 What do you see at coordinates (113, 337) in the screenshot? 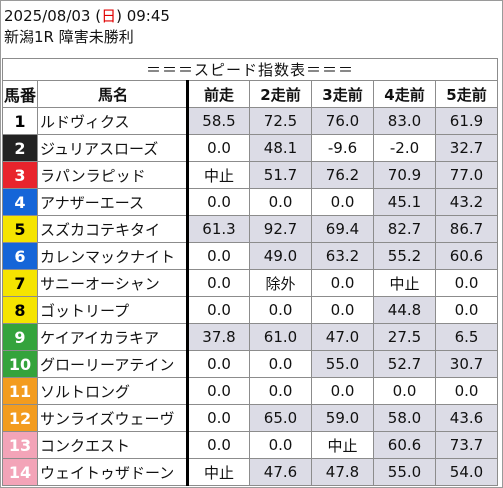
I see `horse-name: ケイアイカラキア` at bounding box center [113, 337].